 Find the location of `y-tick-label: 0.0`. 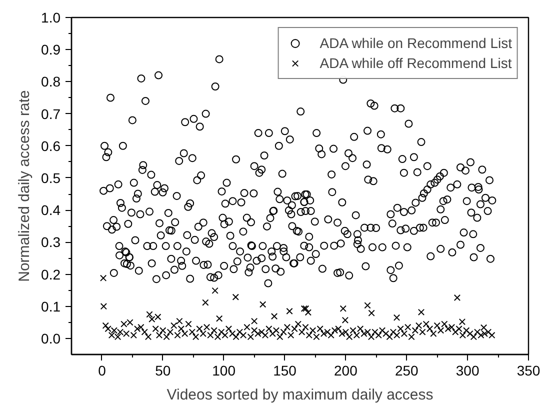

y-tick-label: 0.0 is located at coordinates (51, 338).